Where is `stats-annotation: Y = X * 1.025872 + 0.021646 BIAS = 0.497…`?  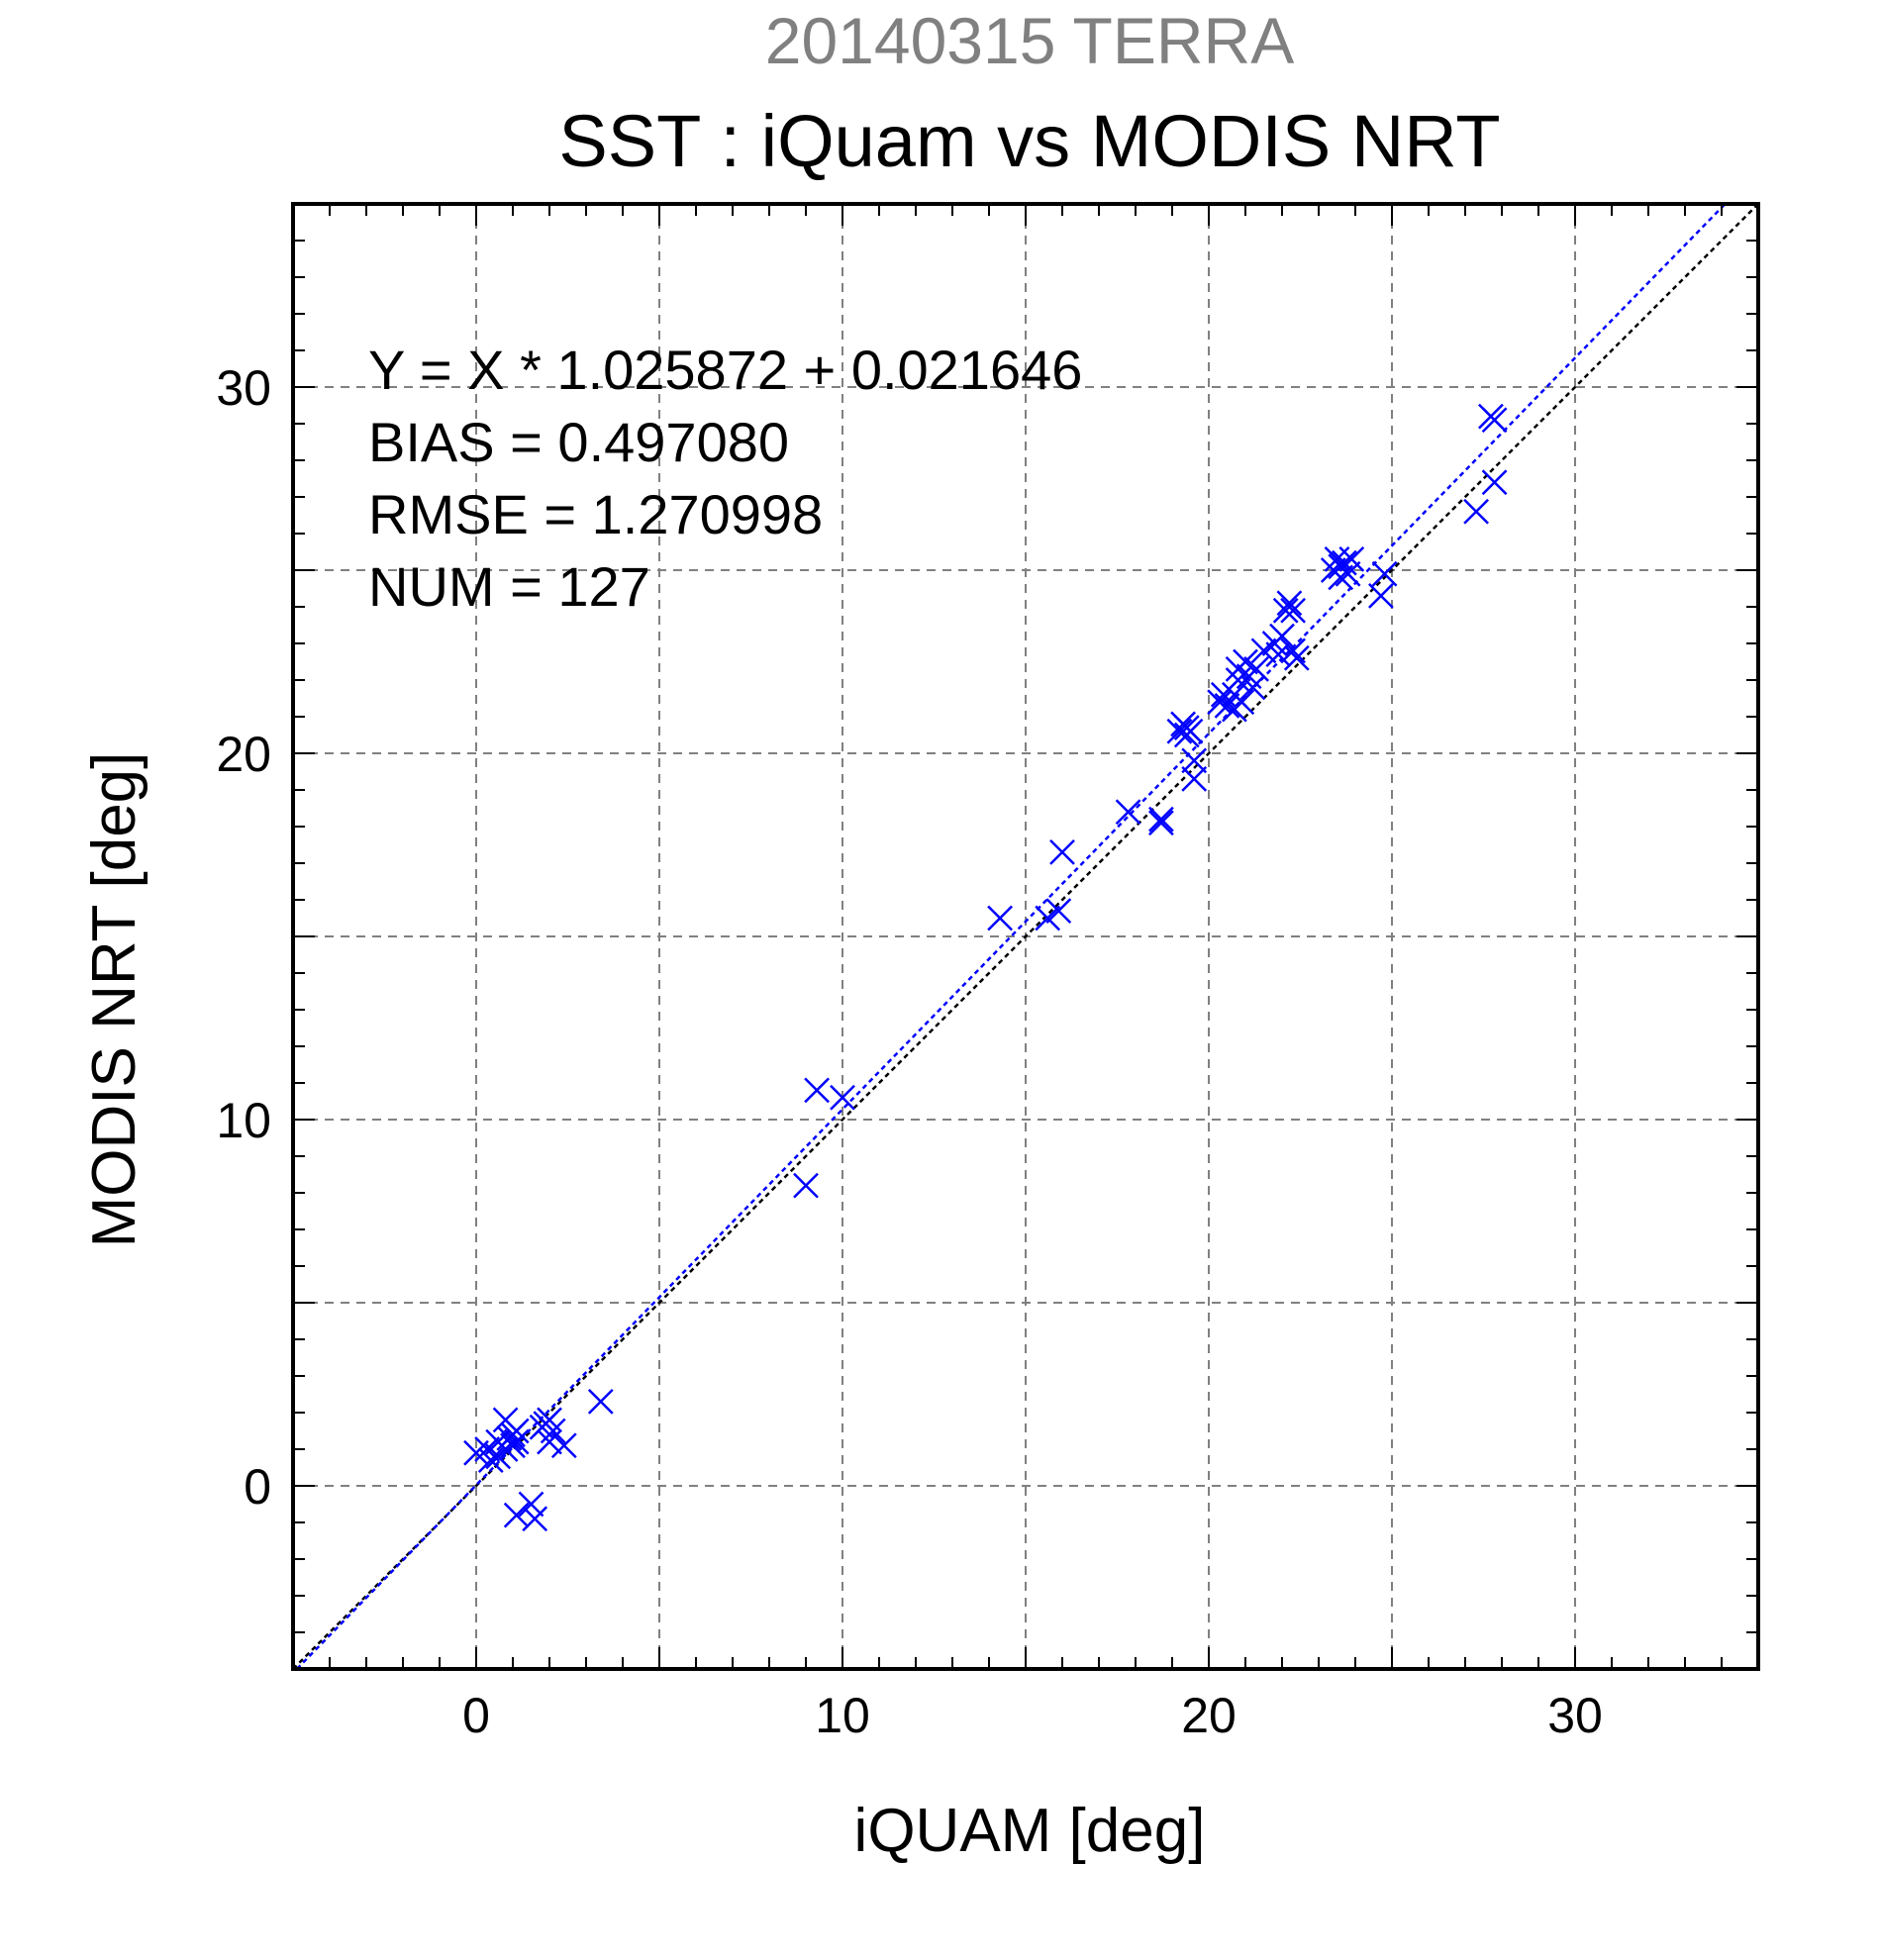 stats-annotation: Y = X * 1.025872 + 0.021646 BIAS = 0.497… is located at coordinates (725, 478).